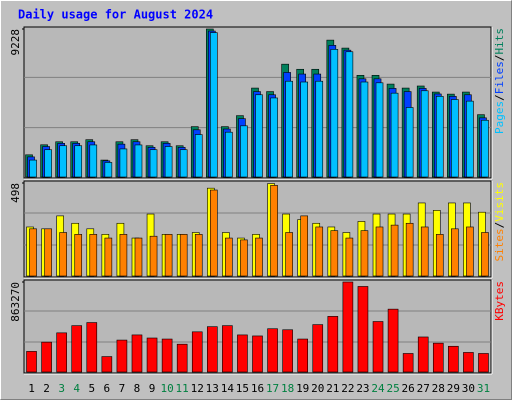  Describe the element at coordinates (212, 388) in the screenshot. I see `x-tick-label: 13` at that location.